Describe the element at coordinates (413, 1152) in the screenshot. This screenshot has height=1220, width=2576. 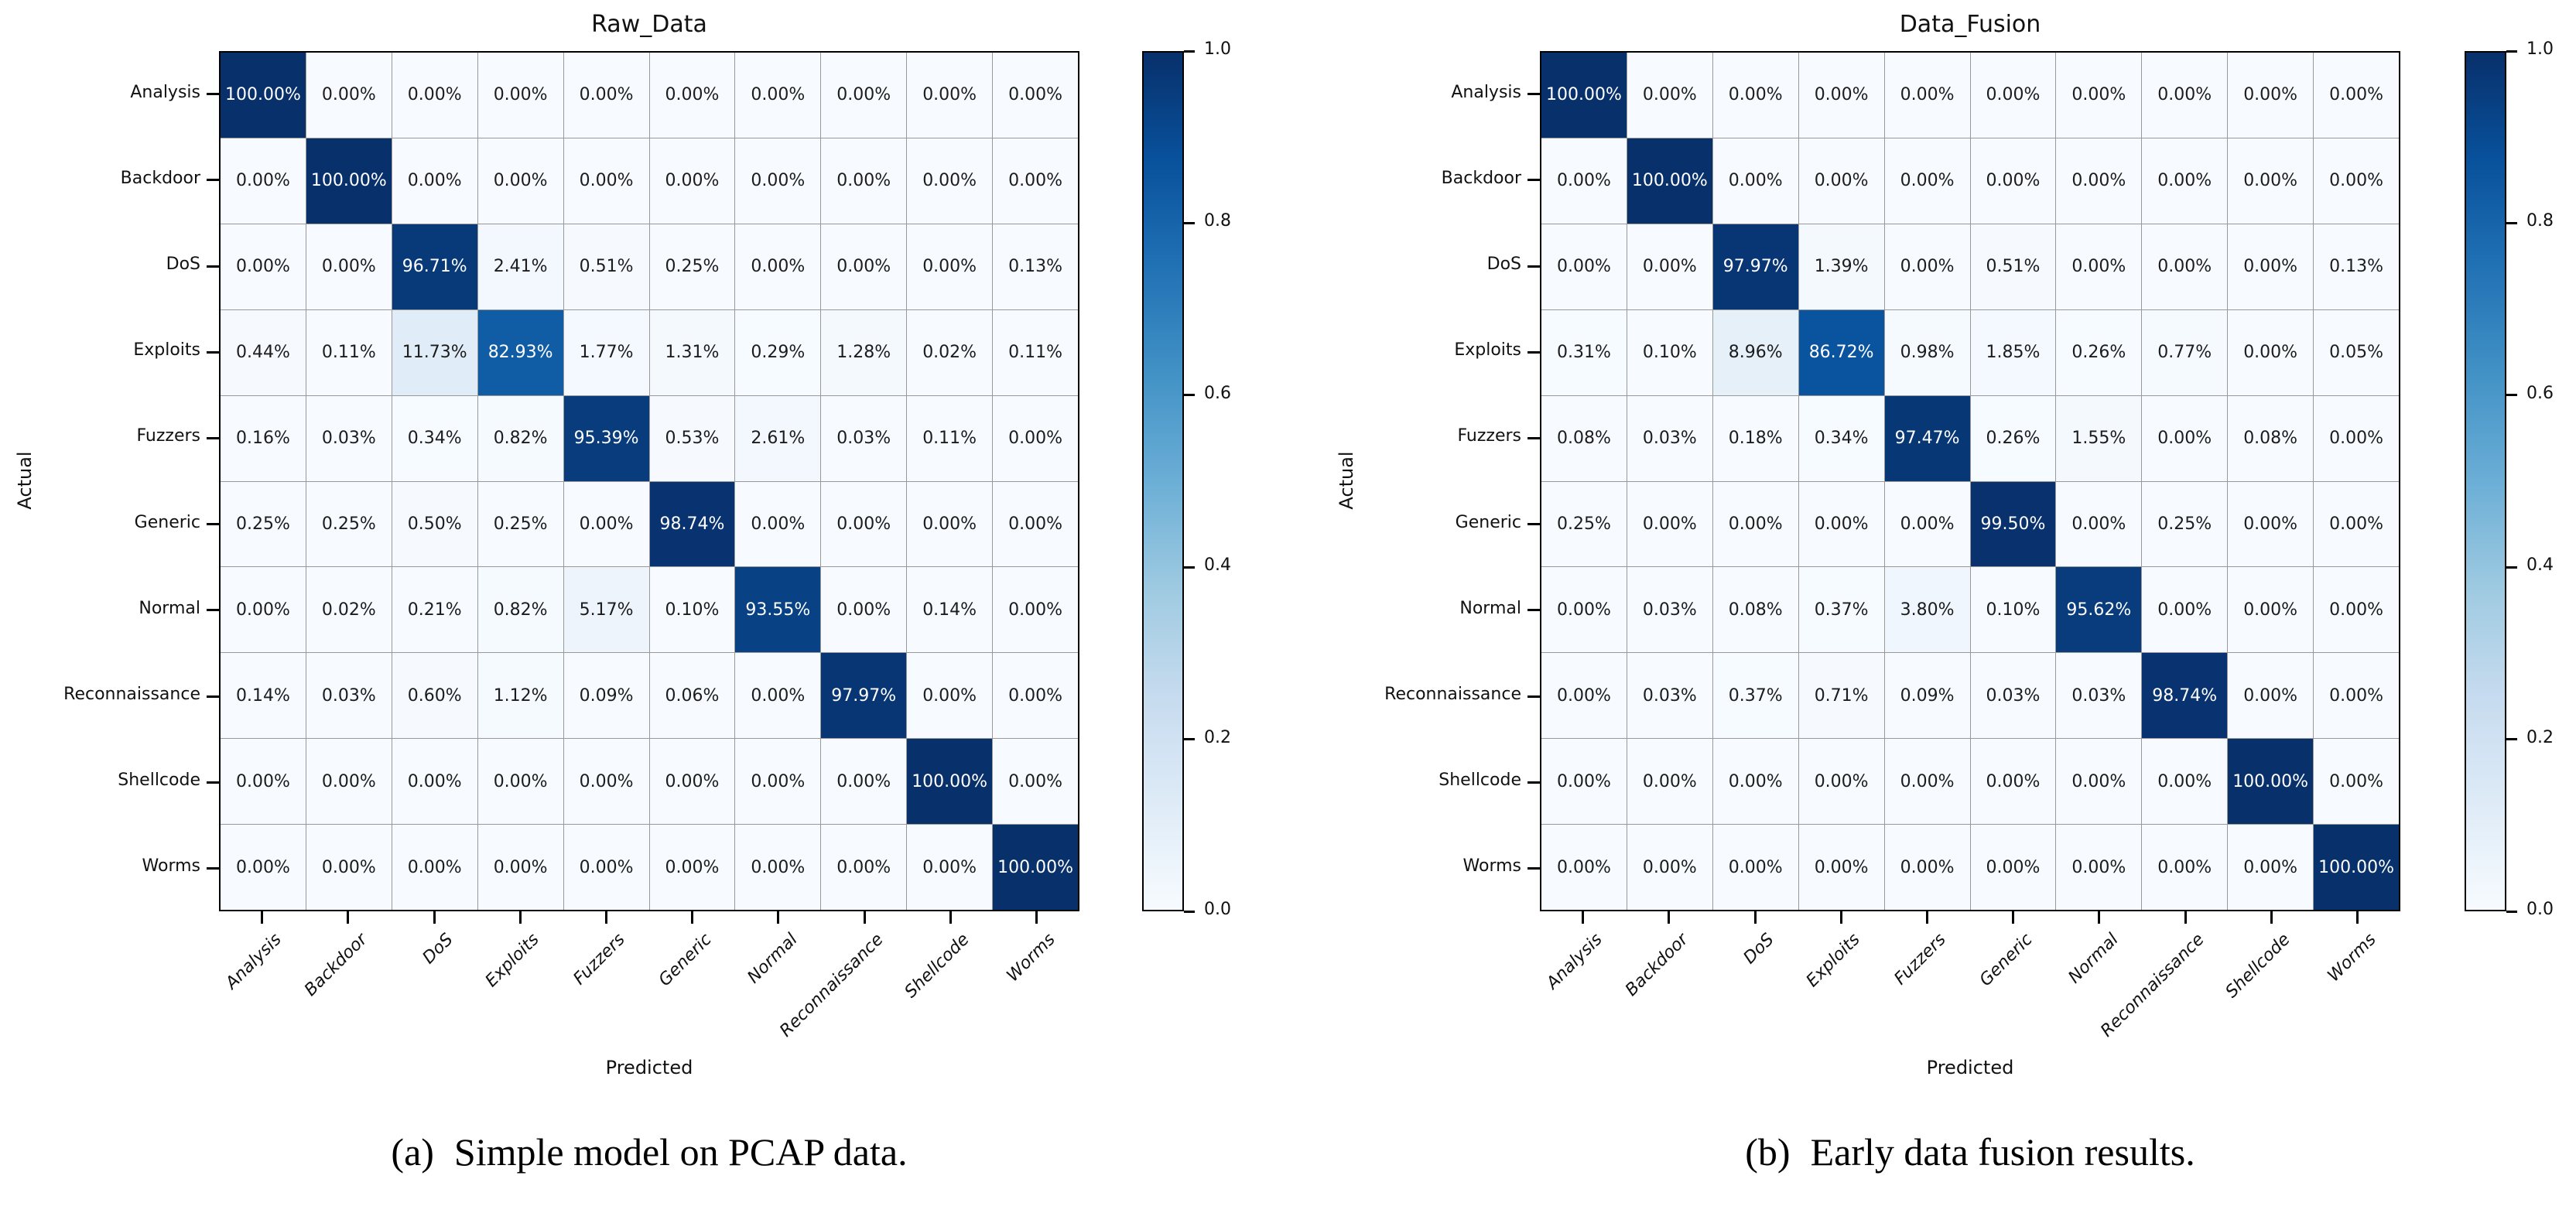
I see `caption-label: (a)` at that location.